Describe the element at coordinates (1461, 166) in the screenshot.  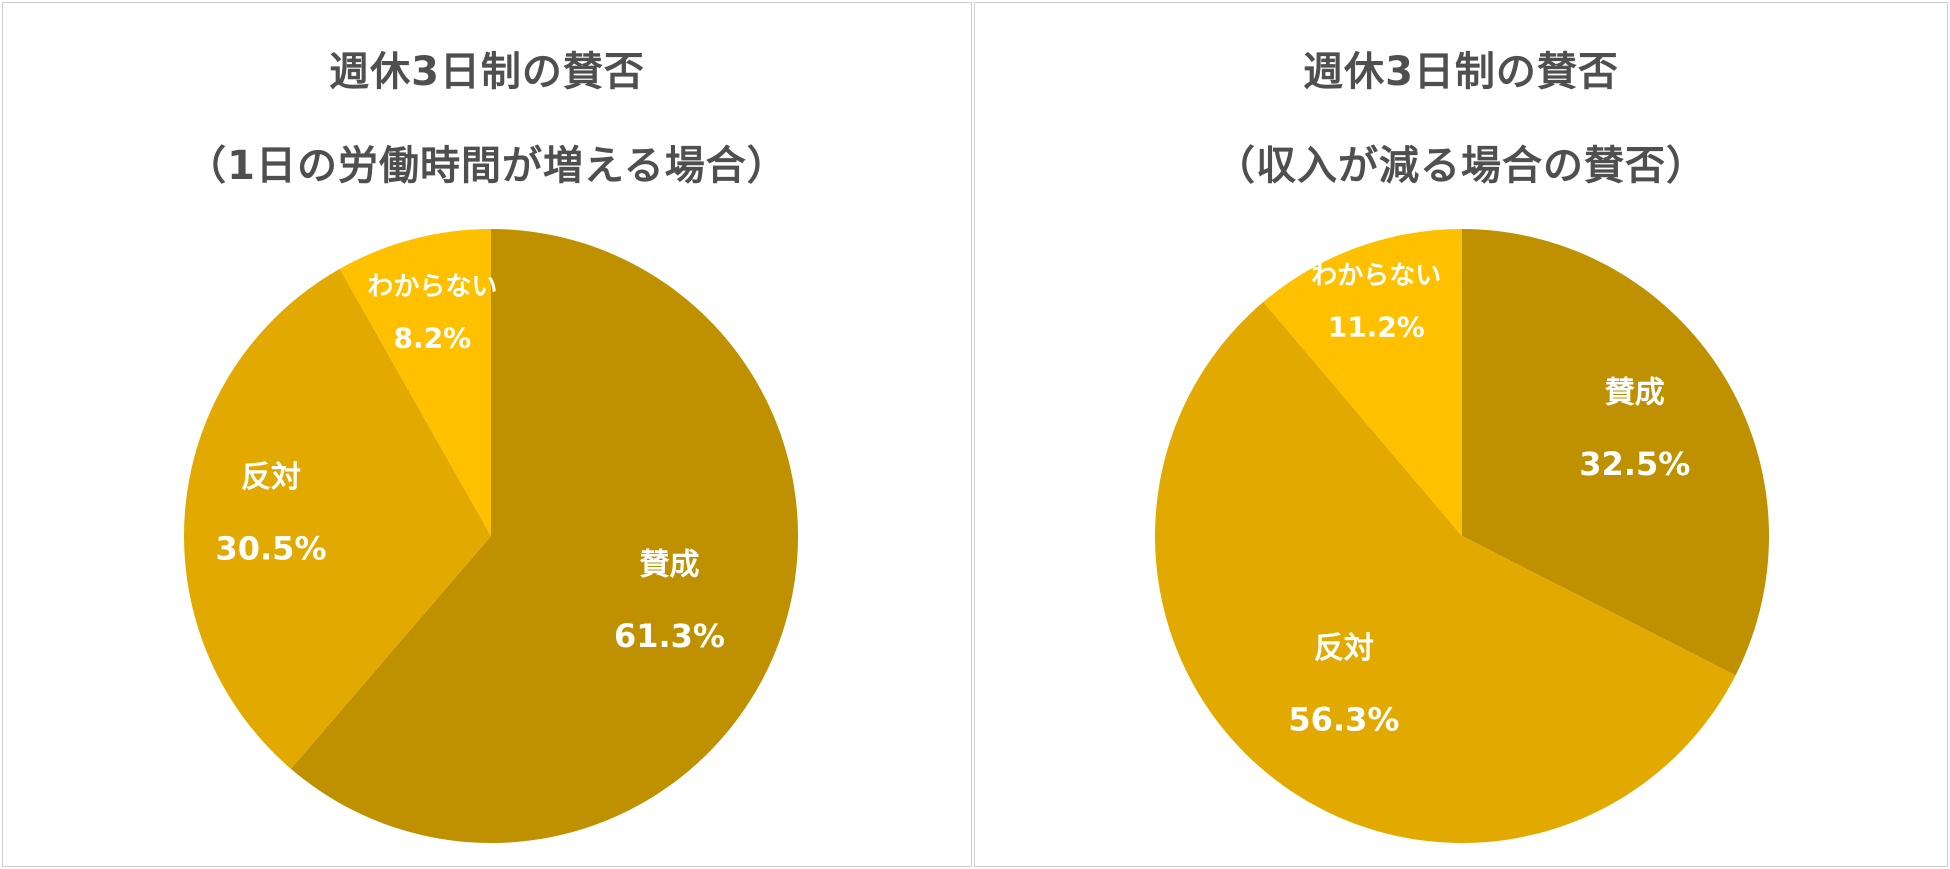
I see `chart-subtitle: （収入が減る場合の賛否）` at that location.